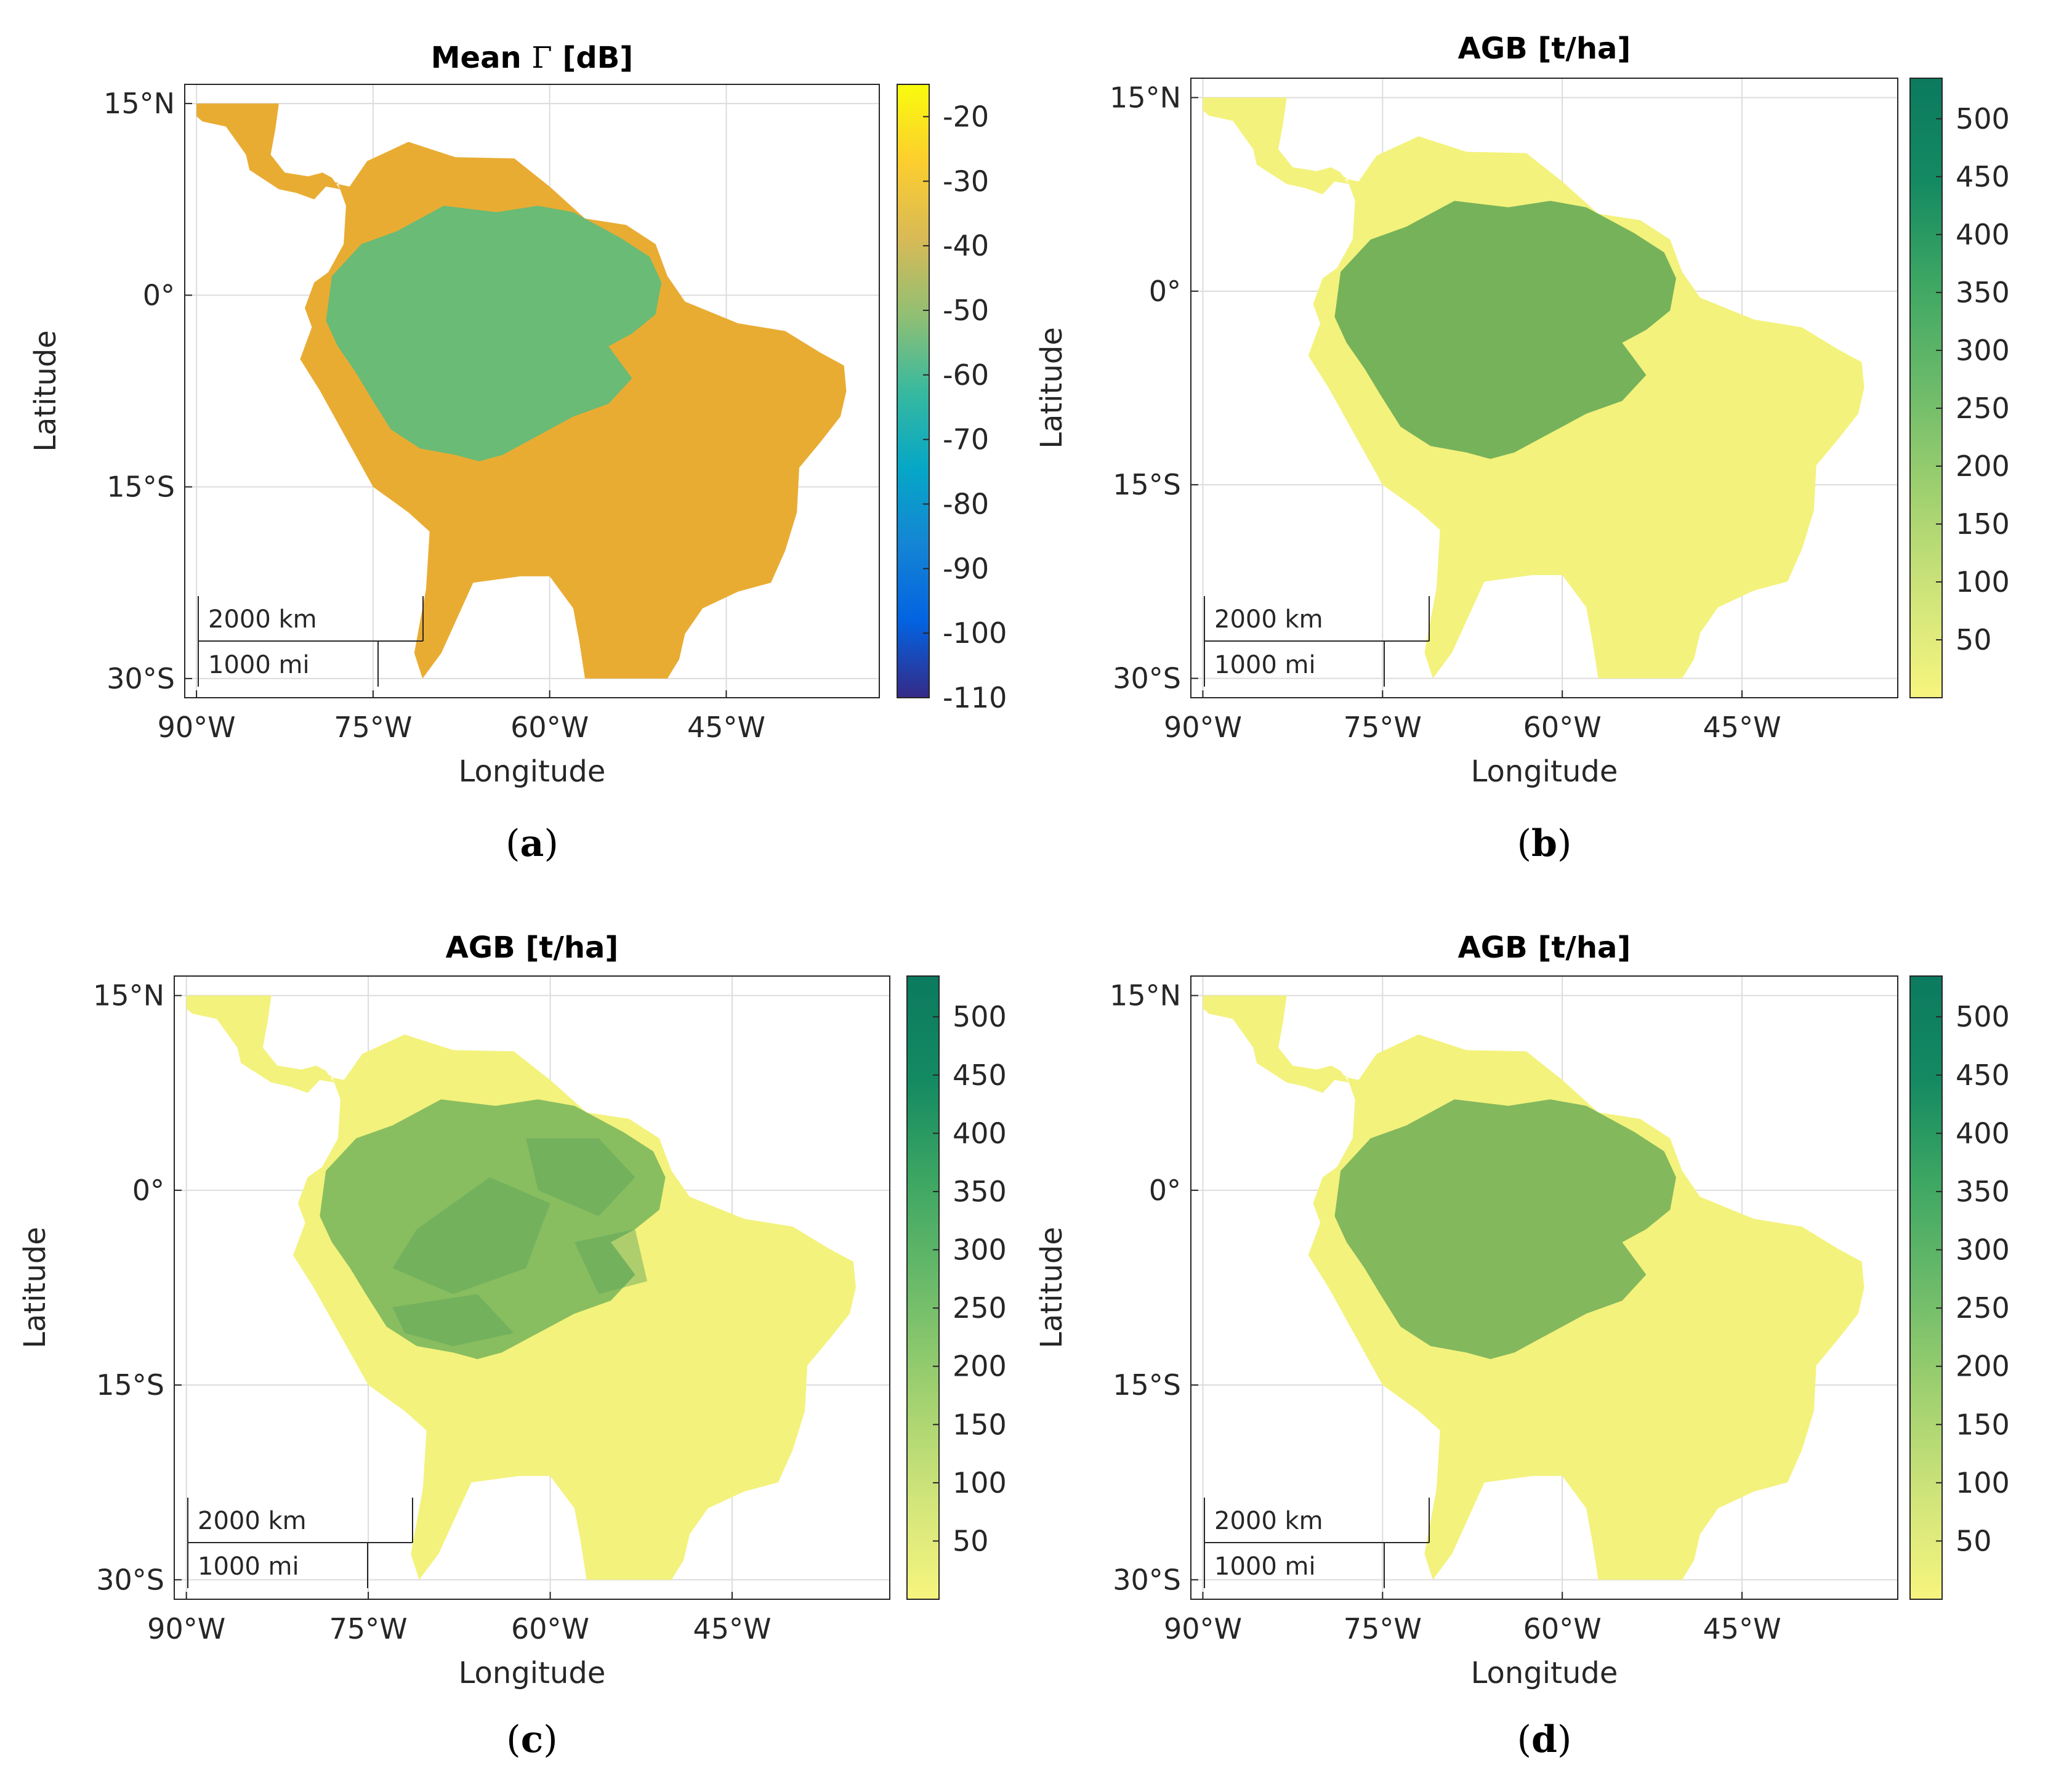 This screenshot has height=1792, width=2048. What do you see at coordinates (1544, 843) in the screenshot?
I see `panel-caption: (b)` at bounding box center [1544, 843].